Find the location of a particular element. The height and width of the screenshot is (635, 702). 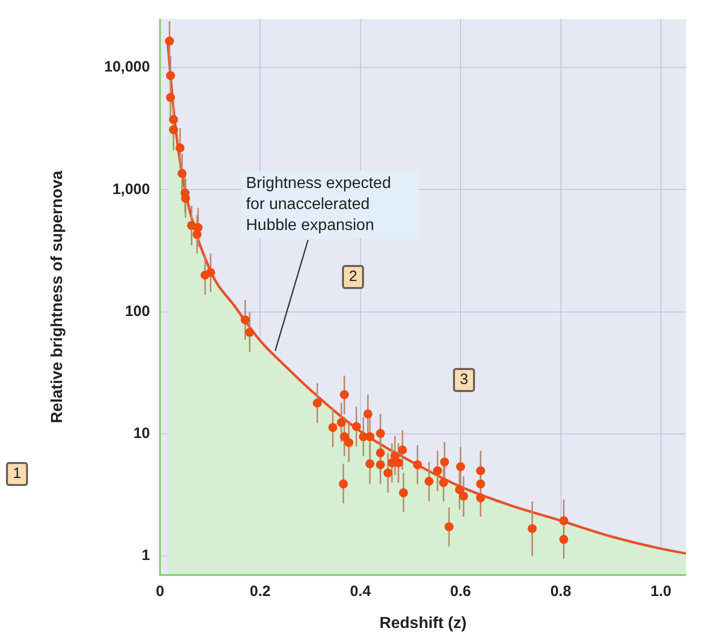

annotation: 2 is located at coordinates (353, 277).